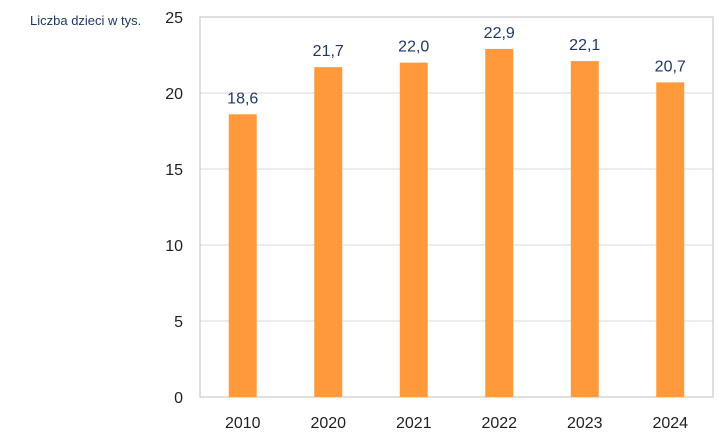 The height and width of the screenshot is (434, 720). Describe the element at coordinates (174, 246) in the screenshot. I see `y-tick-label: 10` at that location.